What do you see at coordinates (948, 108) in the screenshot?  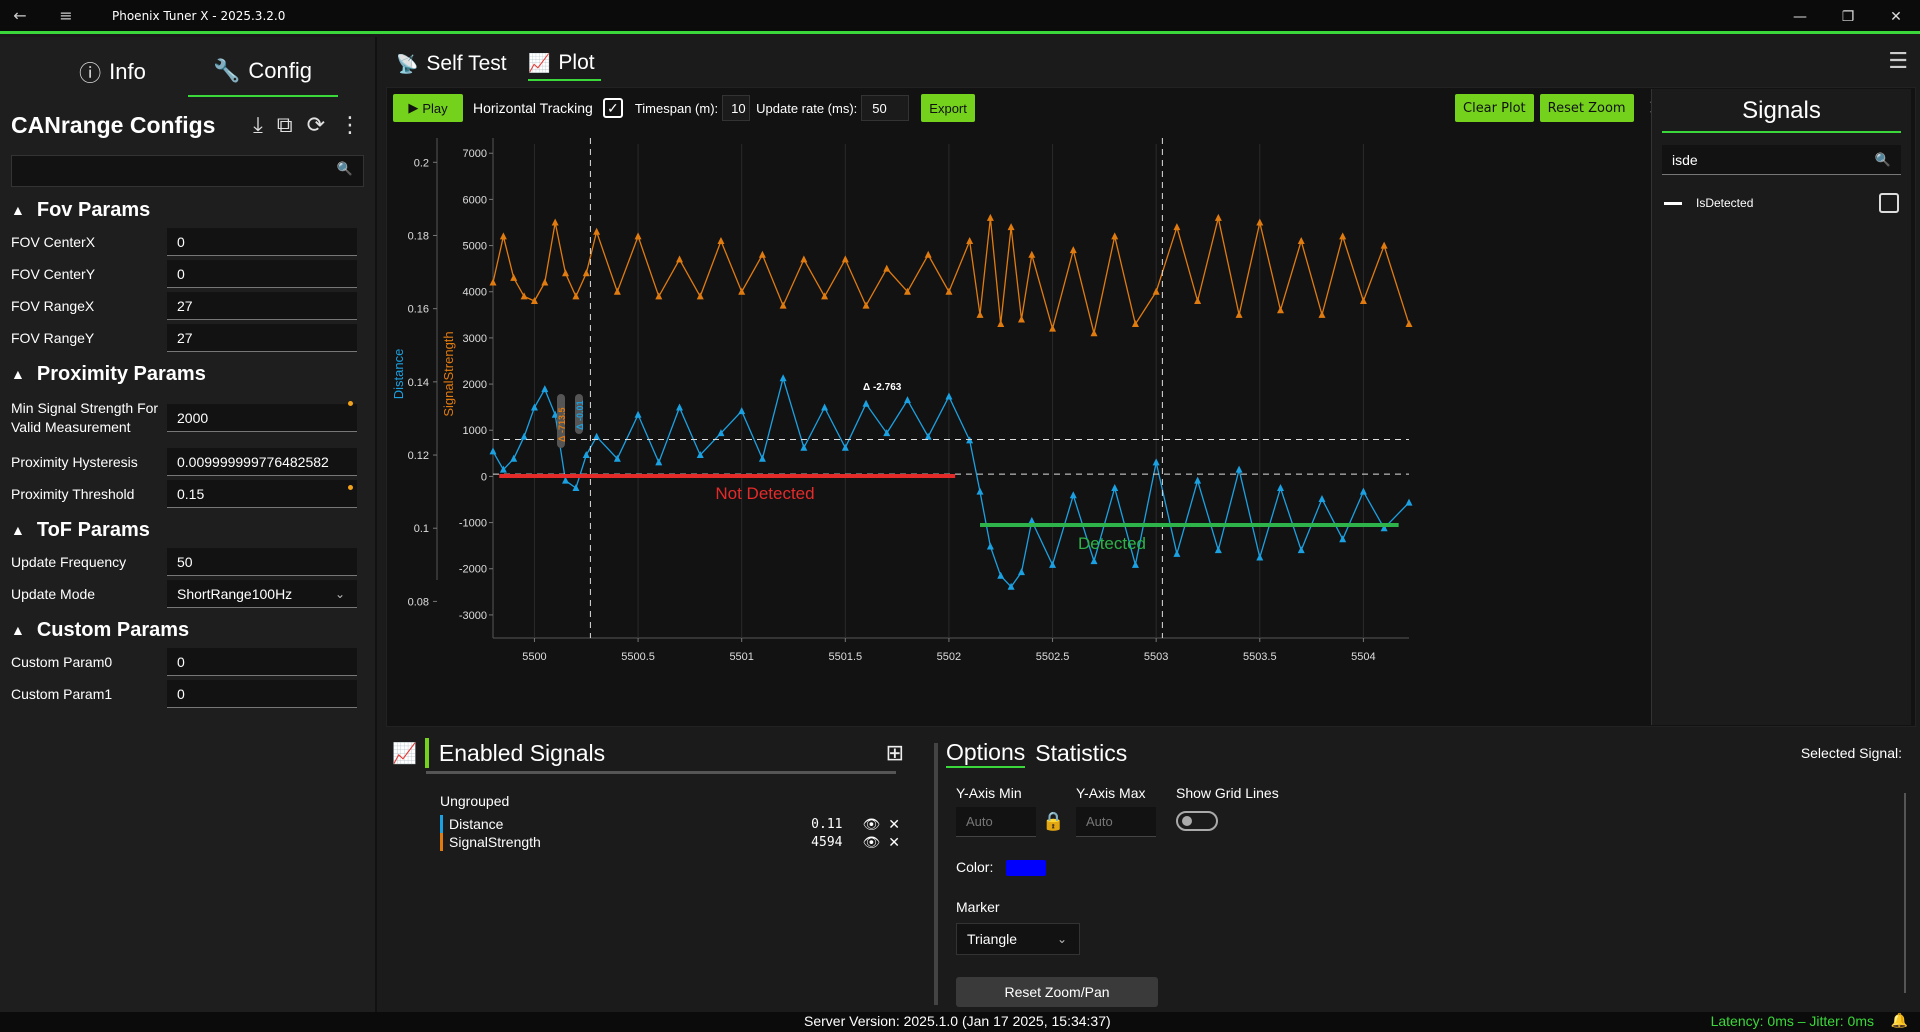 I see `export-button: Export` at bounding box center [948, 108].